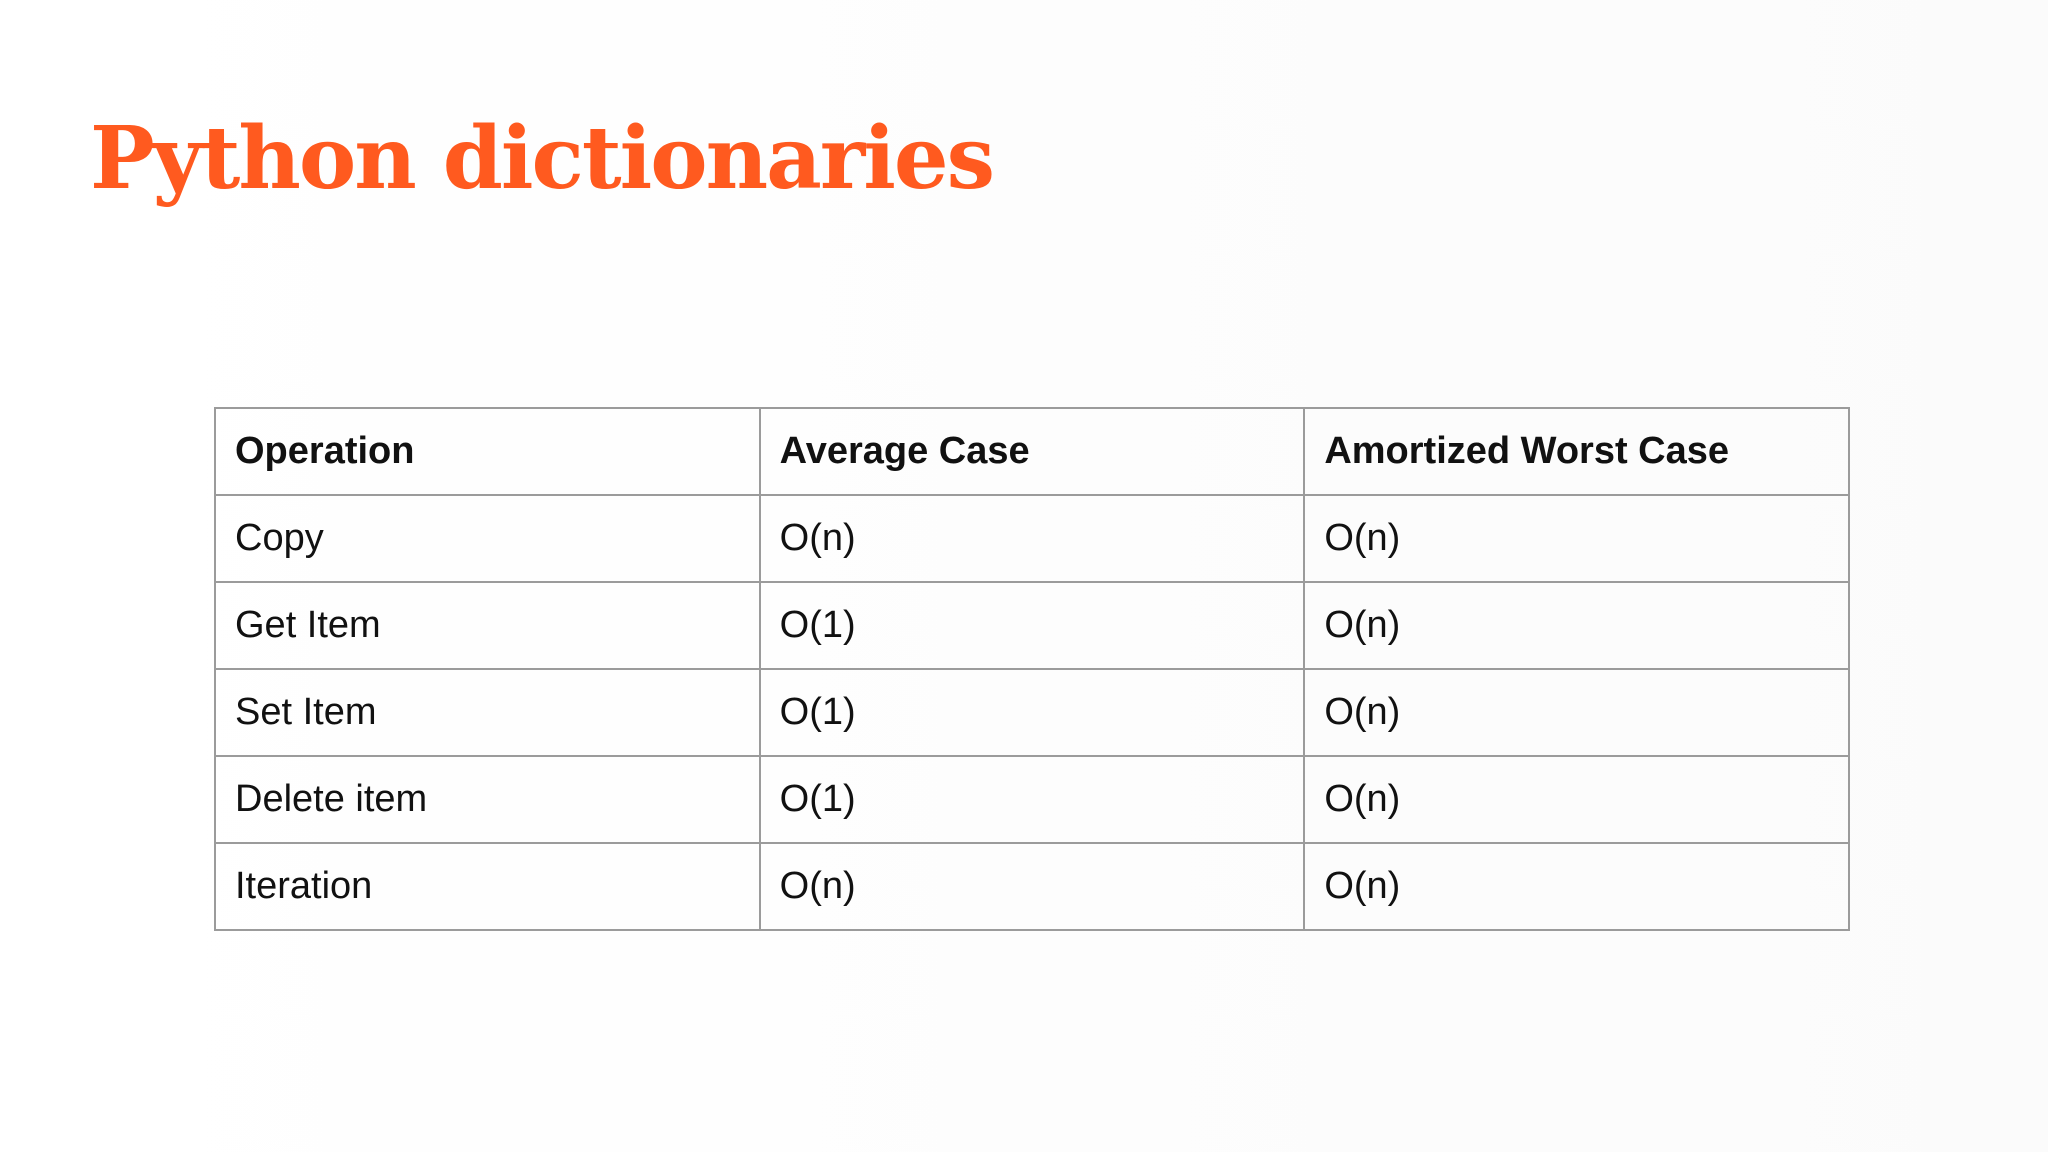  I want to click on table-row: Delete item O(1) O(n), so click(1032, 799).